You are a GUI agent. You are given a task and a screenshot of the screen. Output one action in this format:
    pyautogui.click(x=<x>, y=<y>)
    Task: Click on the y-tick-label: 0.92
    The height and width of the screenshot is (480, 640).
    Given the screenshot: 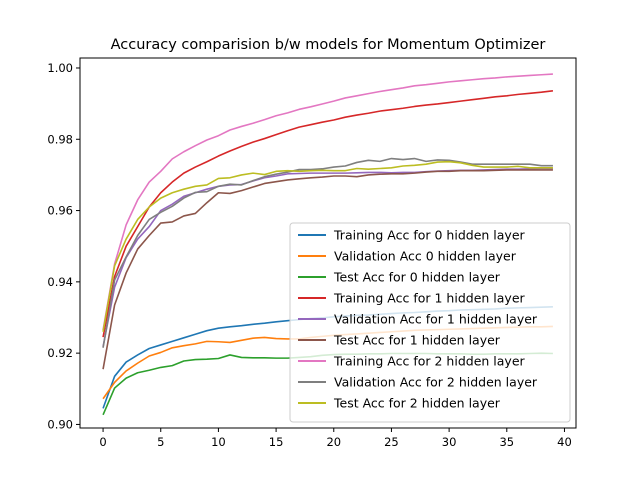 What is the action you would take?
    pyautogui.click(x=60, y=353)
    